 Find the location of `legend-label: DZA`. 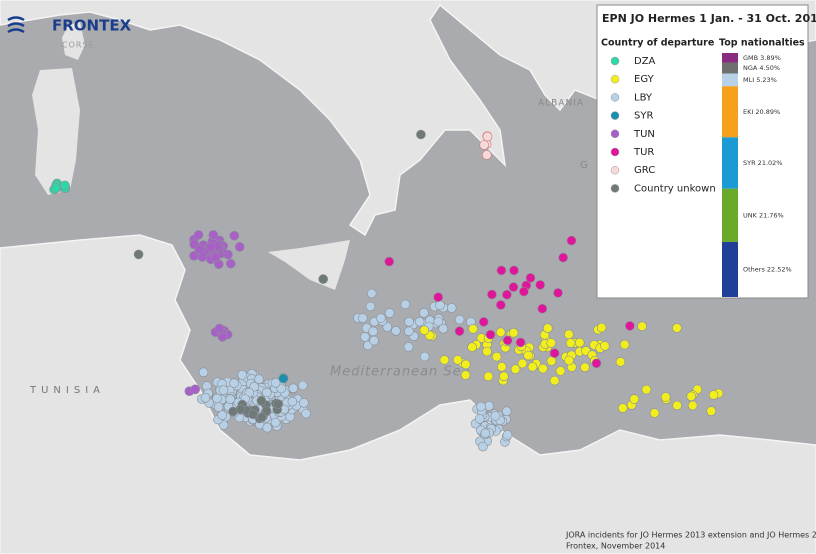

legend-label: DZA is located at coordinates (645, 61).